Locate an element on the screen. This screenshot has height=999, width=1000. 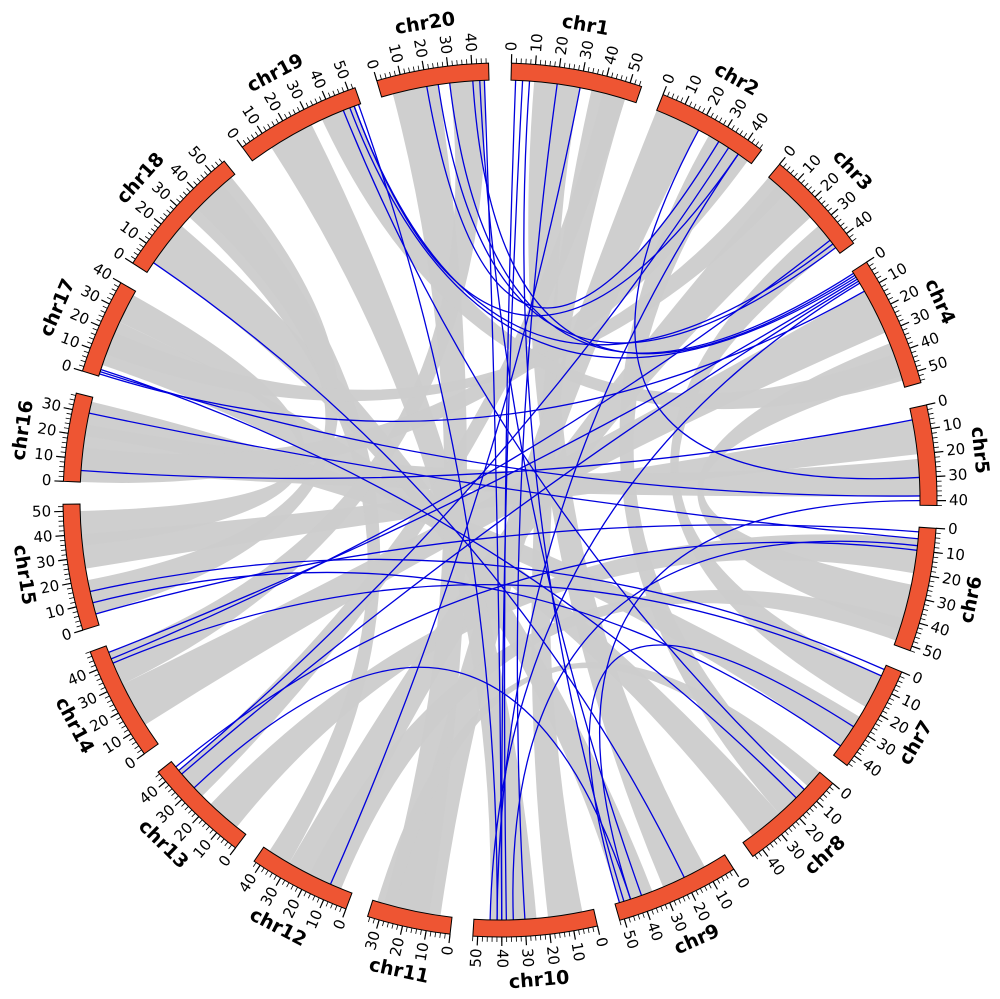
ideogram is located at coordinates (184, 217).